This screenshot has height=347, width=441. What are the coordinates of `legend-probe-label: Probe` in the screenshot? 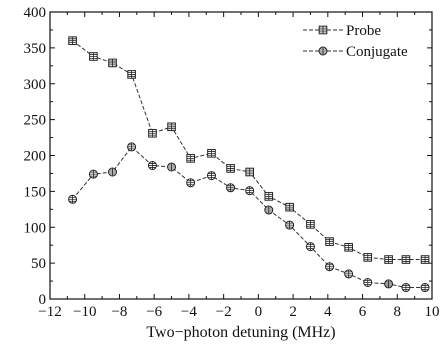 It's located at (363, 31).